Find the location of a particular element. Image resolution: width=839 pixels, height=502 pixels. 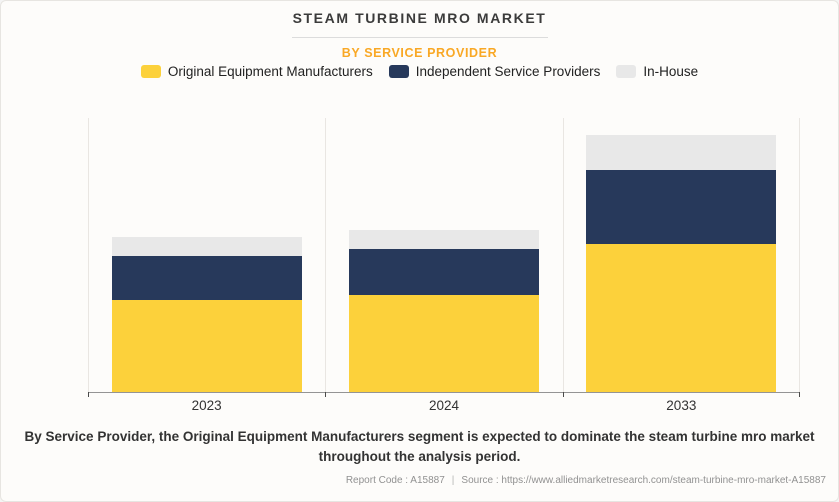

x-axis-labels: 2023 2024 2033 is located at coordinates (444, 405).